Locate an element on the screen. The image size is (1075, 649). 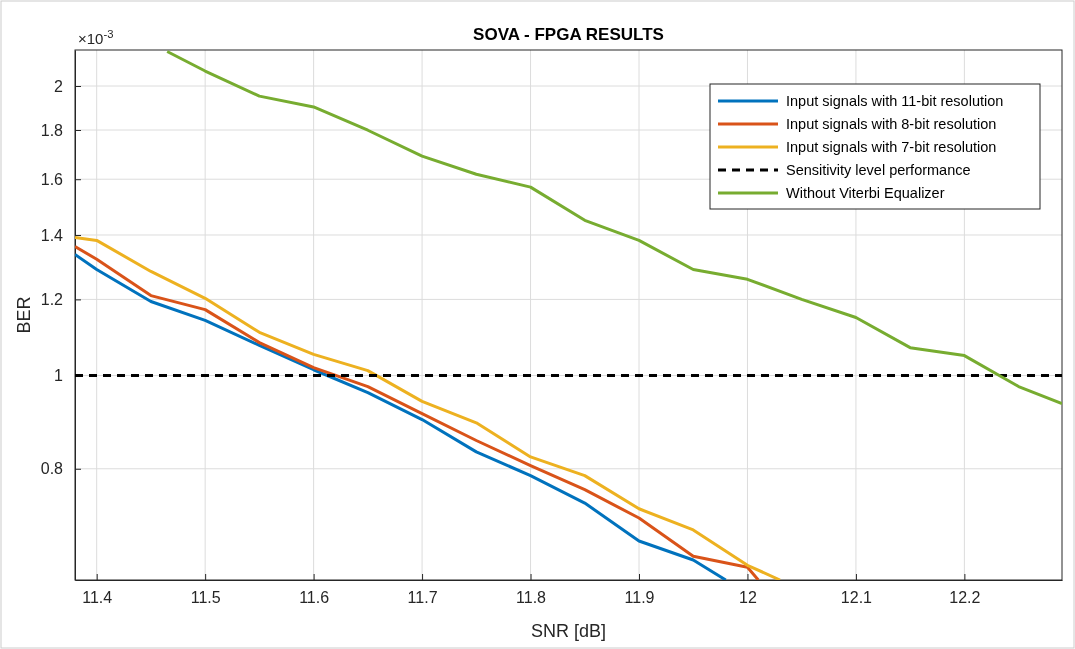
y-tick-label: 1.8 is located at coordinates (52, 130).